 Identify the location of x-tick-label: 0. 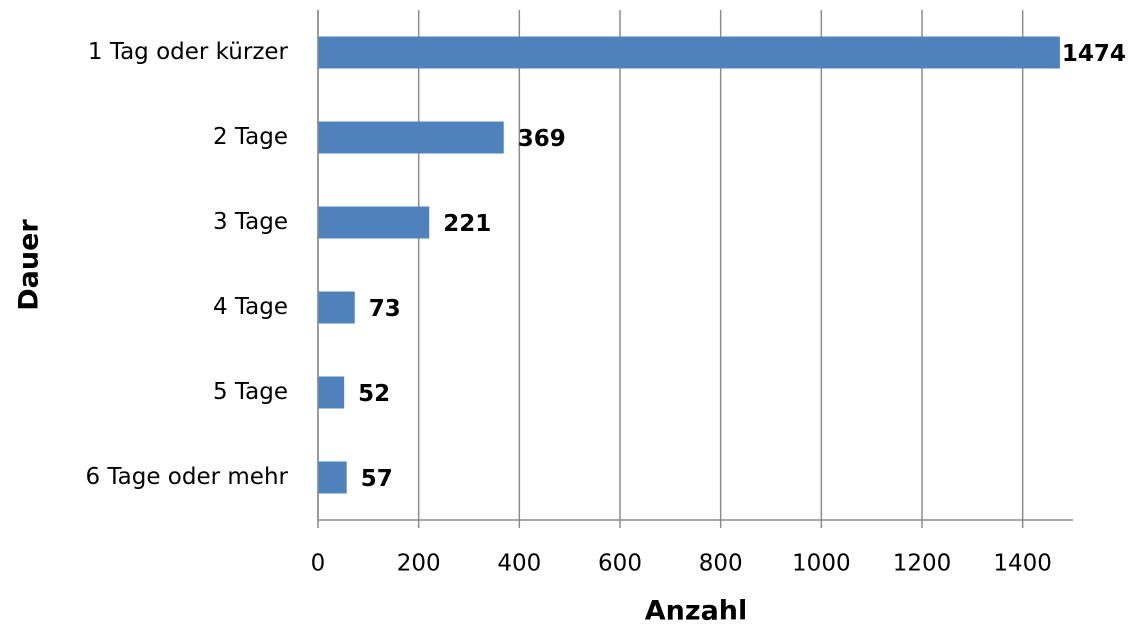
(318, 564).